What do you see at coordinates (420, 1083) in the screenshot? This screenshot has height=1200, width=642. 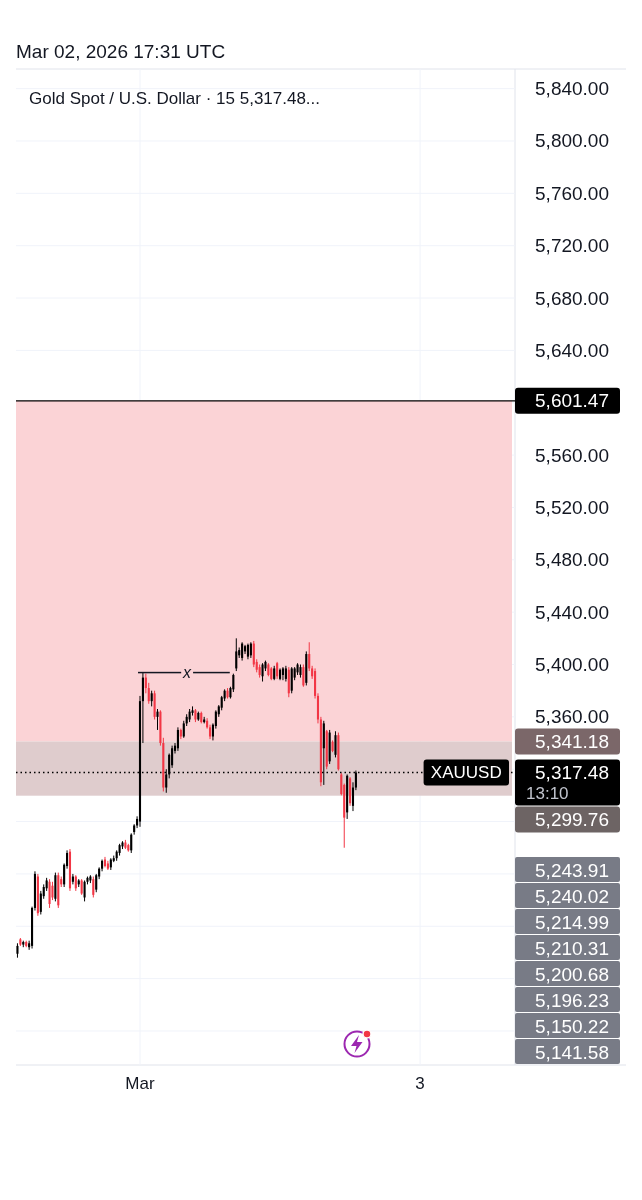 I see `x-tick-label: 3` at bounding box center [420, 1083].